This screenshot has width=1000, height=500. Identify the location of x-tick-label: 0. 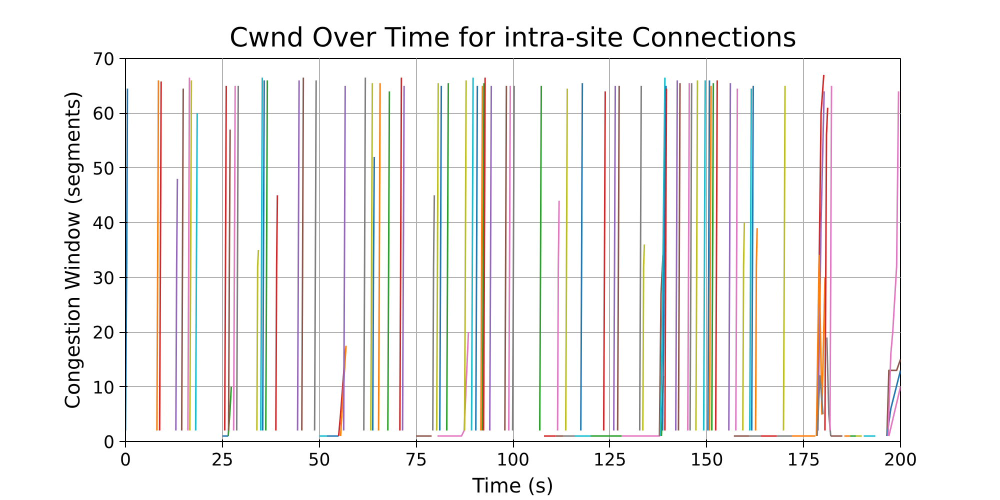
(126, 460).